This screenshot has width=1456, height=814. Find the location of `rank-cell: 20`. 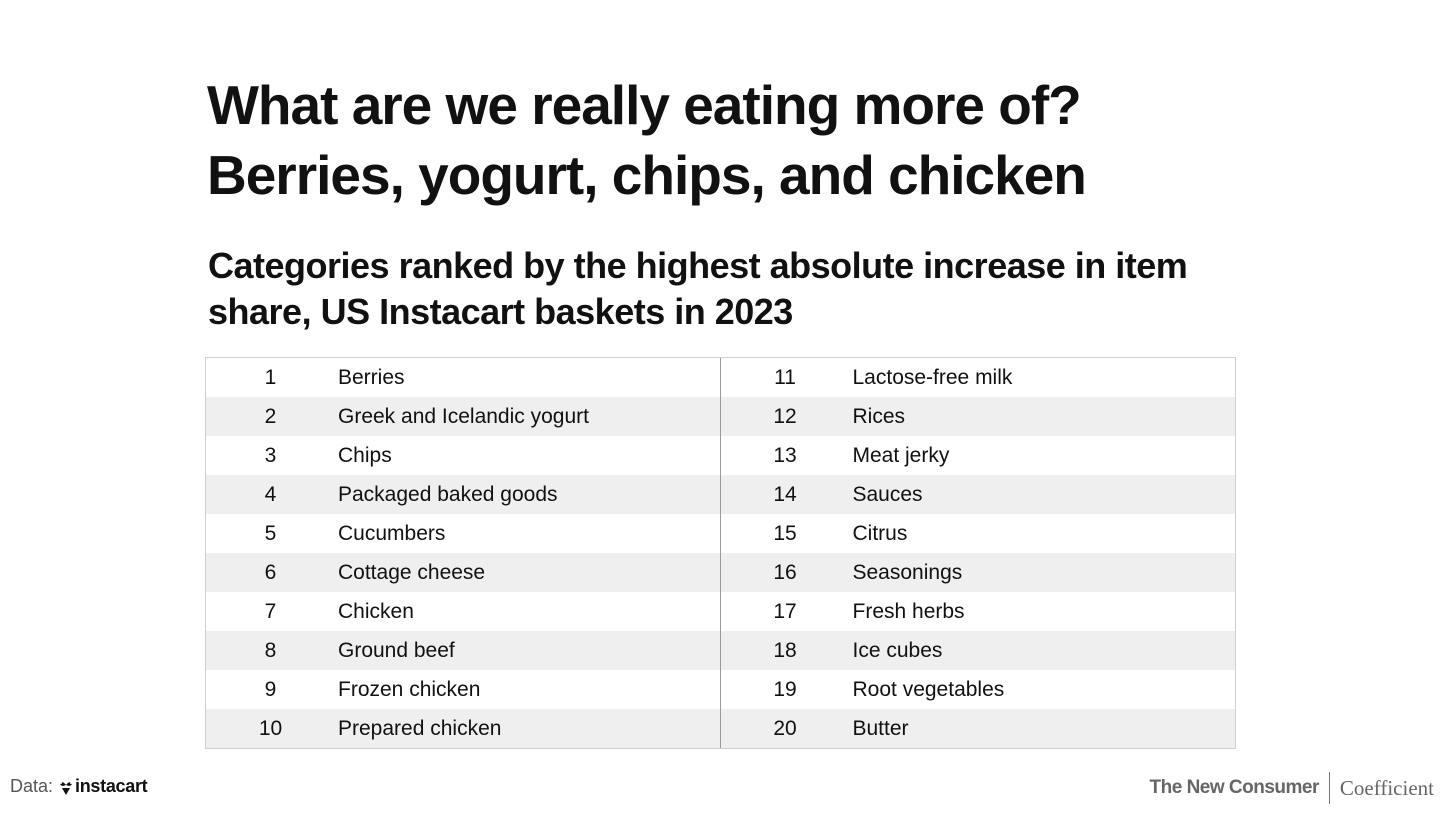

rank-cell: 20 is located at coordinates (785, 728).